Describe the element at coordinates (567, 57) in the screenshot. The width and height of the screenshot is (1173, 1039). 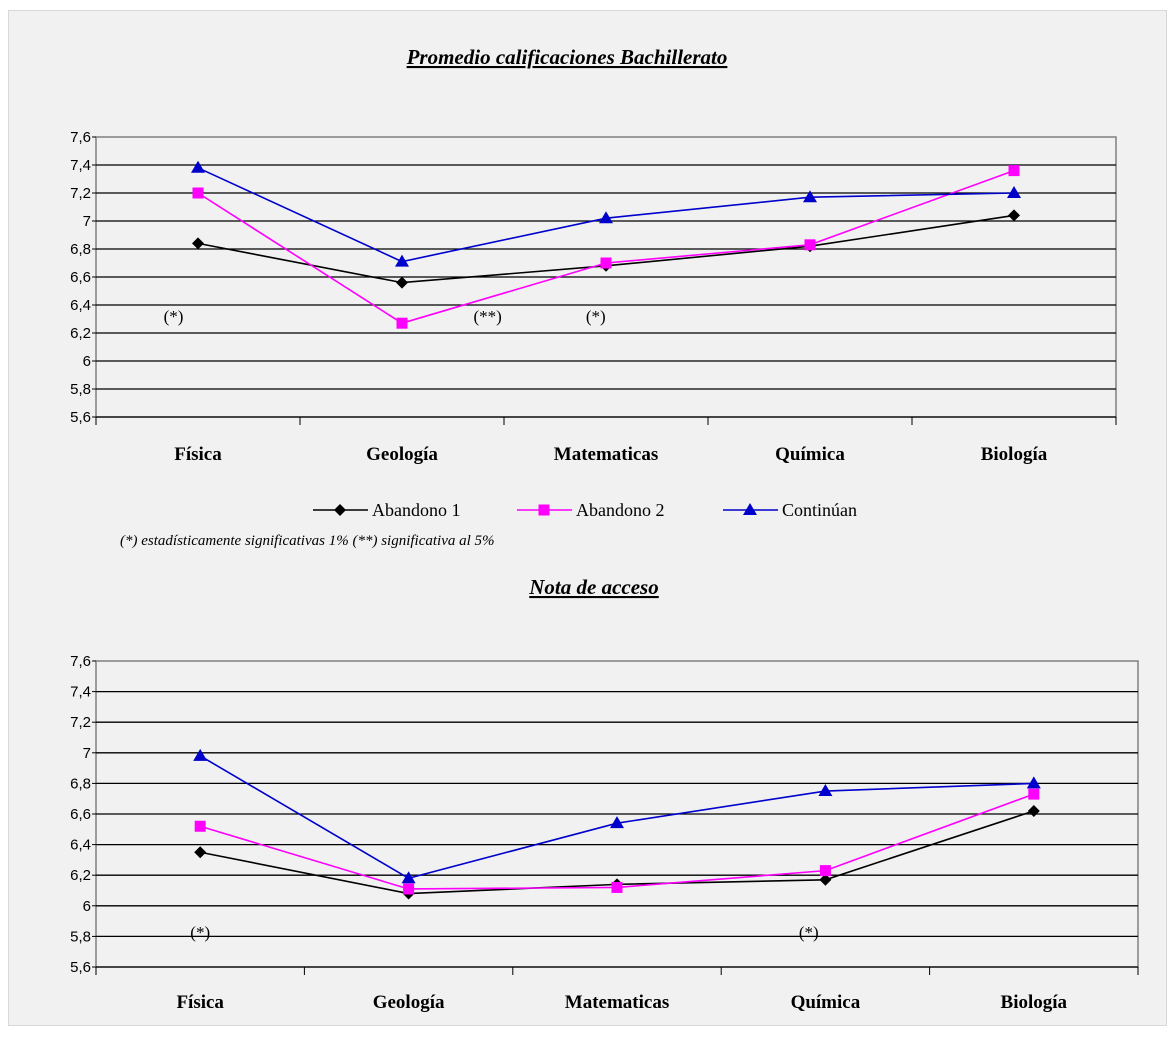
I see `chart-title-bachillerato: Promedio calificaciones Bachillerato` at that location.